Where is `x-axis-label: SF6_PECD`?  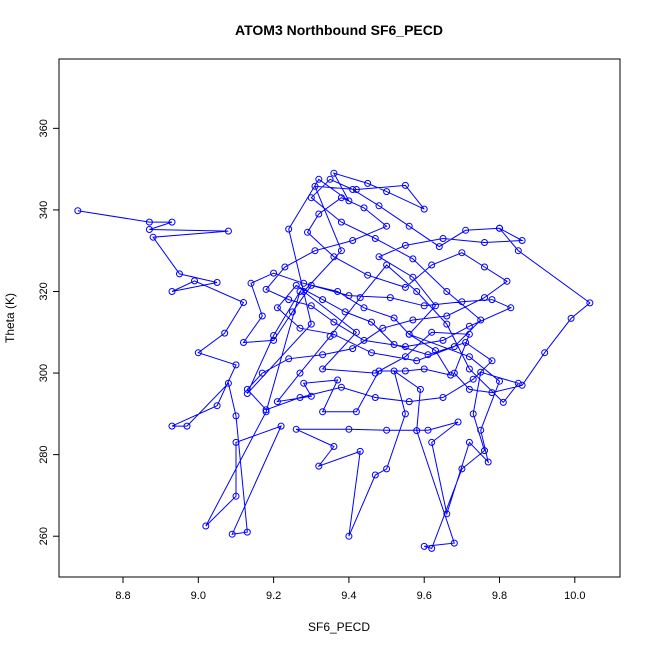 x-axis-label: SF6_PECD is located at coordinates (339, 627).